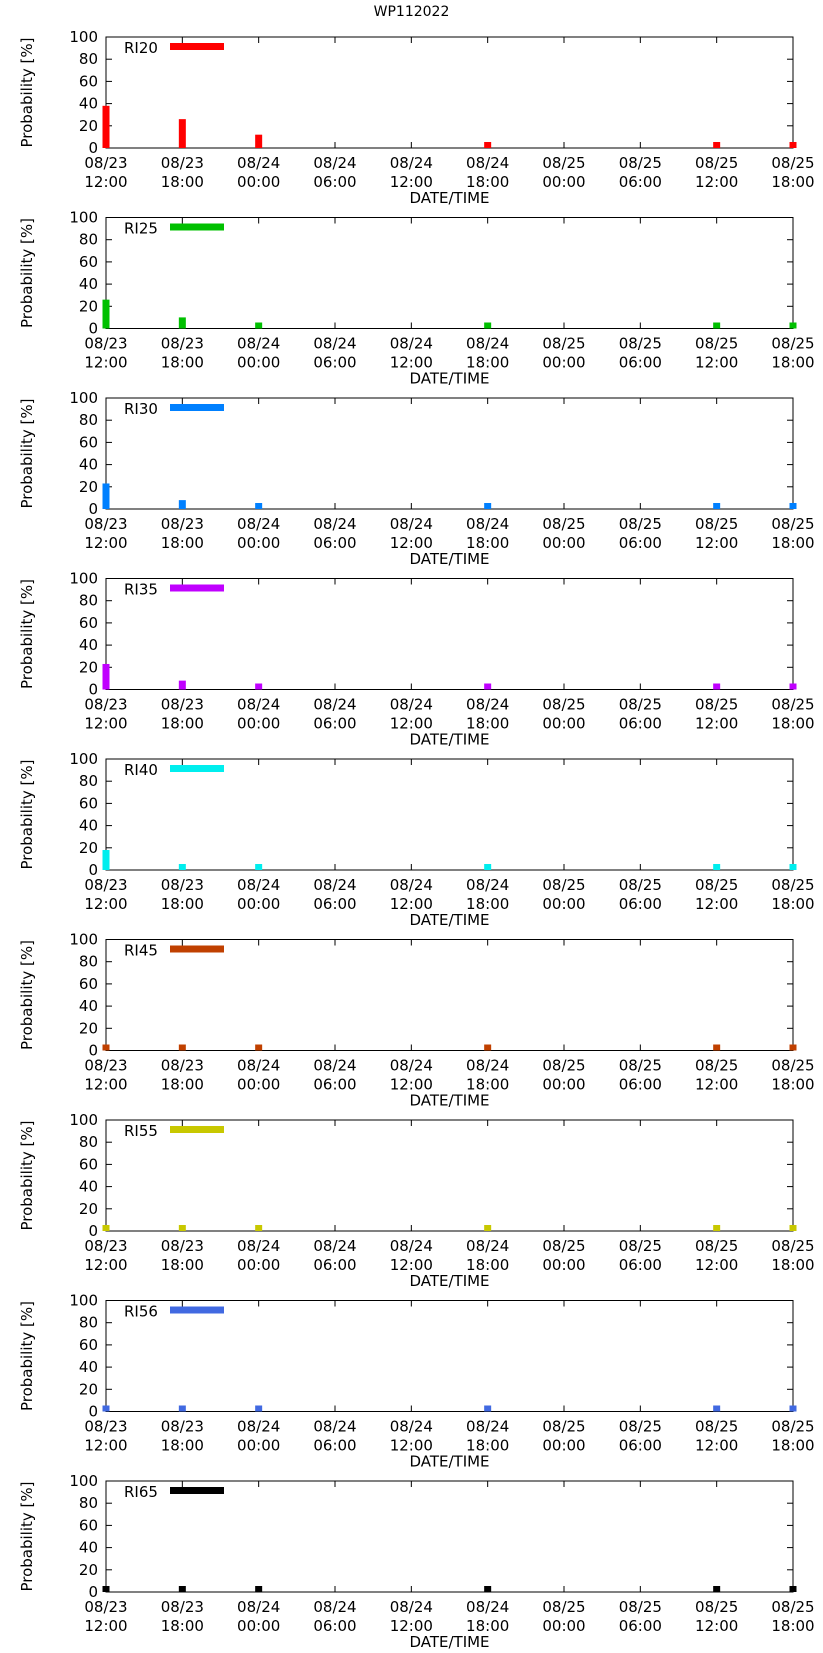 The height and width of the screenshot is (1653, 823). What do you see at coordinates (141, 48) in the screenshot?
I see `legend-label: RI20` at bounding box center [141, 48].